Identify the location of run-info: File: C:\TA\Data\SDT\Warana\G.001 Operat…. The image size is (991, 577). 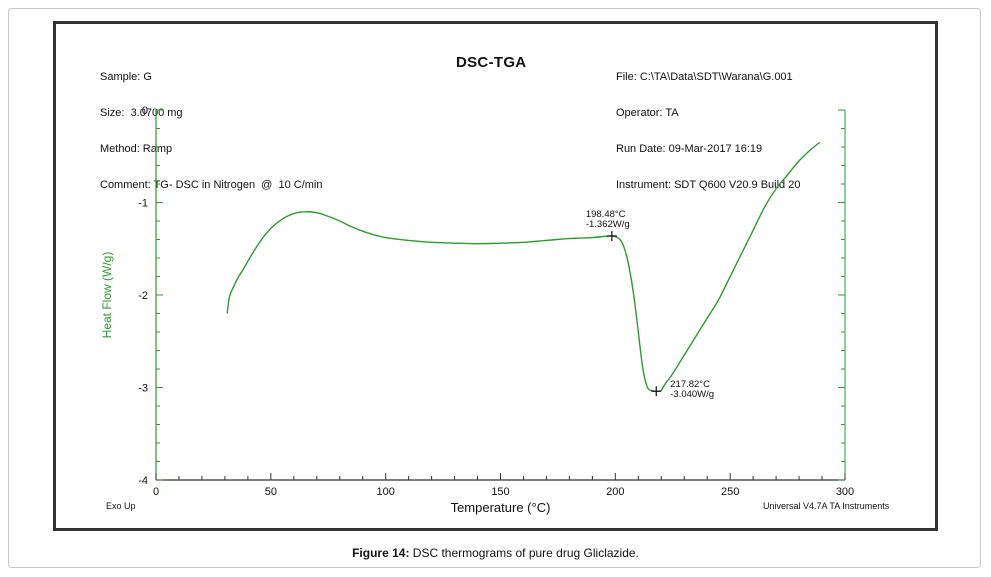
(708, 131).